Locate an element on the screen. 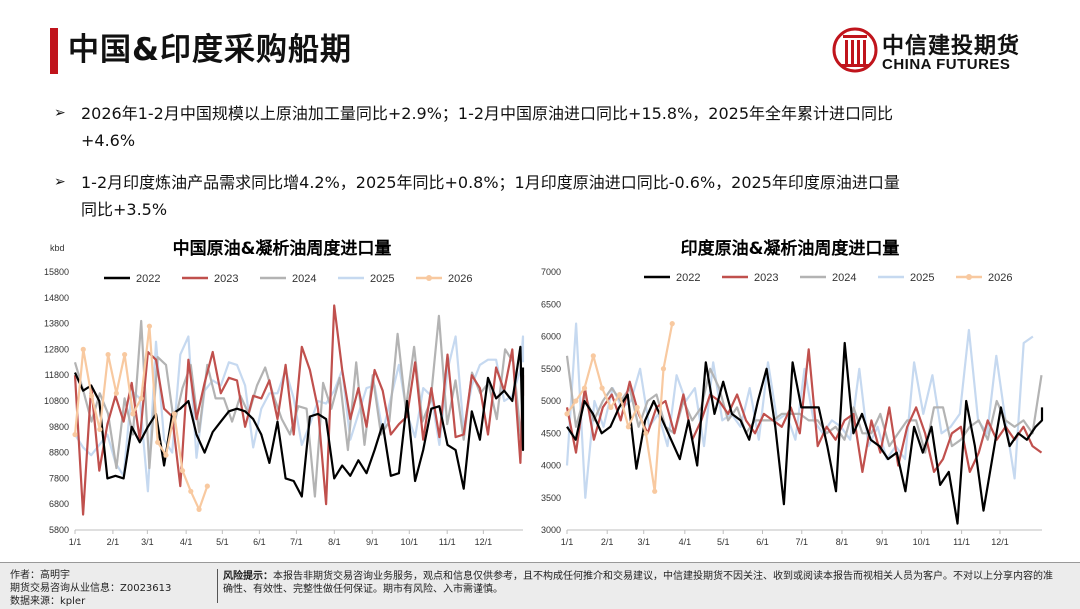 This screenshot has width=1080, height=609. footer-author-block: 作者：高明宇 期货交易咨询从业信息：Z0023613 数据来源：kpler is located at coordinates (90, 588).